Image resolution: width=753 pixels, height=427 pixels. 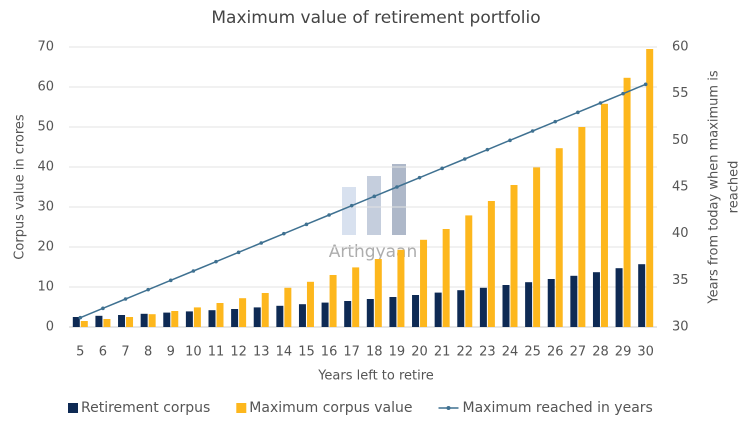 What do you see at coordinates (103, 352) in the screenshot?
I see `x-tick-label: 6` at bounding box center [103, 352].